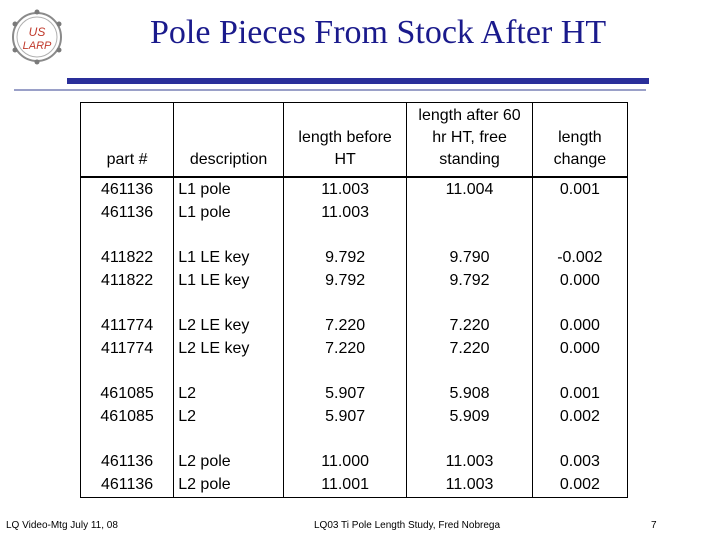  What do you see at coordinates (128, 140) in the screenshot?
I see `col-header-part: part #` at bounding box center [128, 140].